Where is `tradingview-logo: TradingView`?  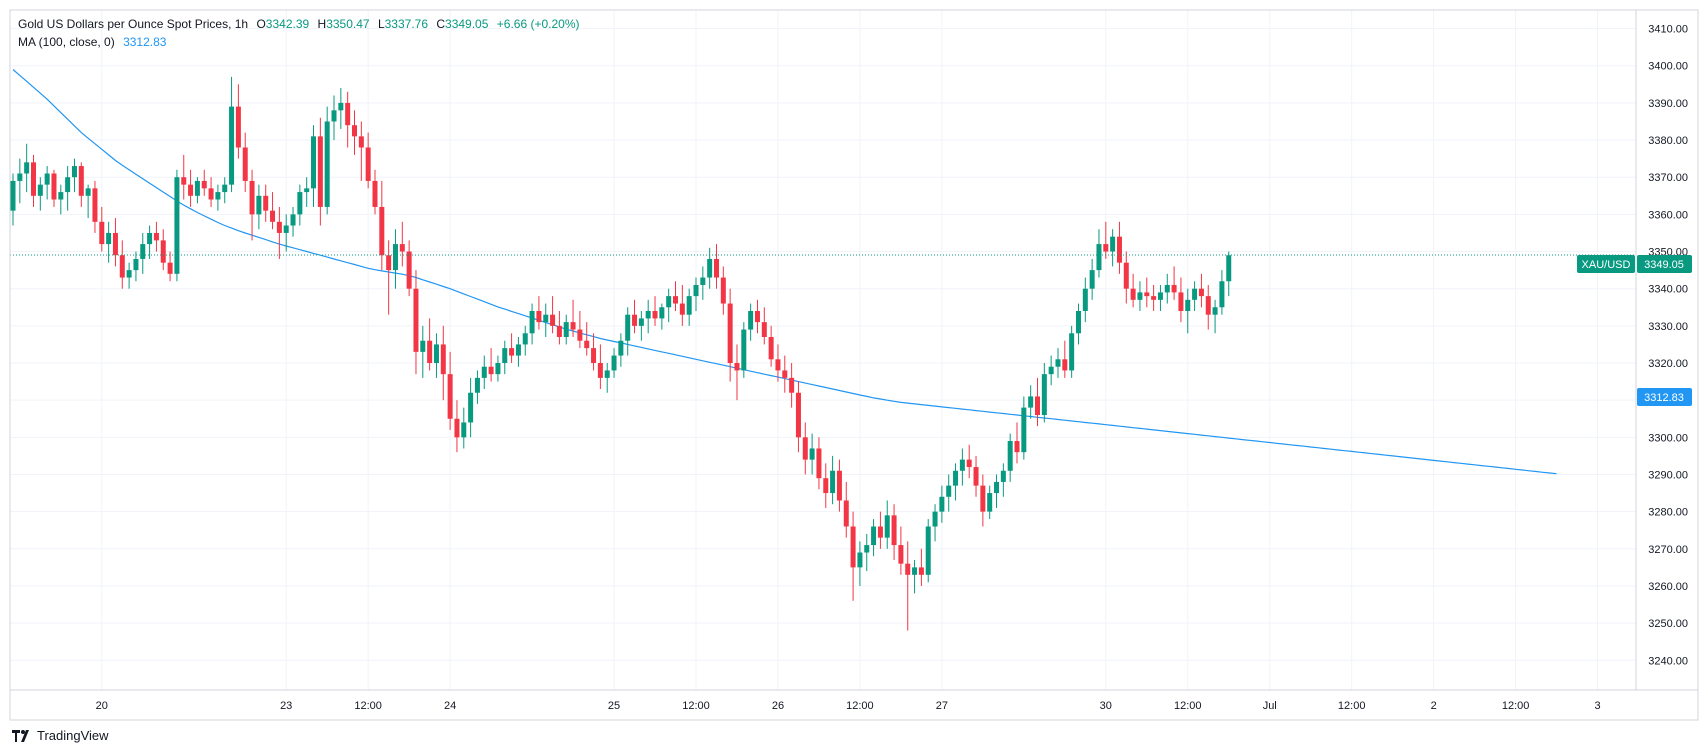
tradingview-logo: TradingView is located at coordinates (60, 735).